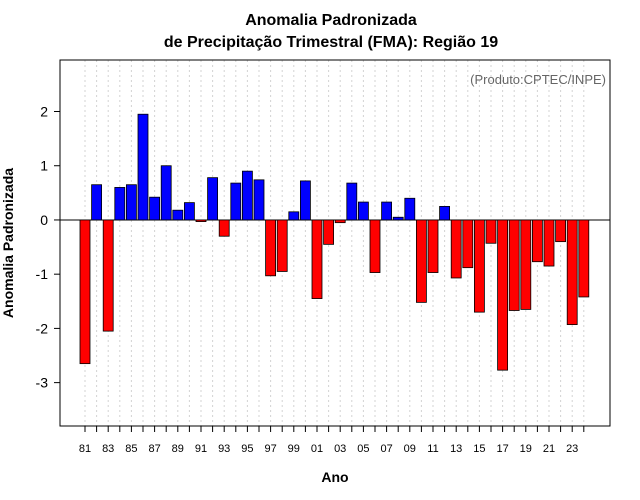 The height and width of the screenshot is (500, 640). I want to click on x-tick-label: 87, so click(154, 449).